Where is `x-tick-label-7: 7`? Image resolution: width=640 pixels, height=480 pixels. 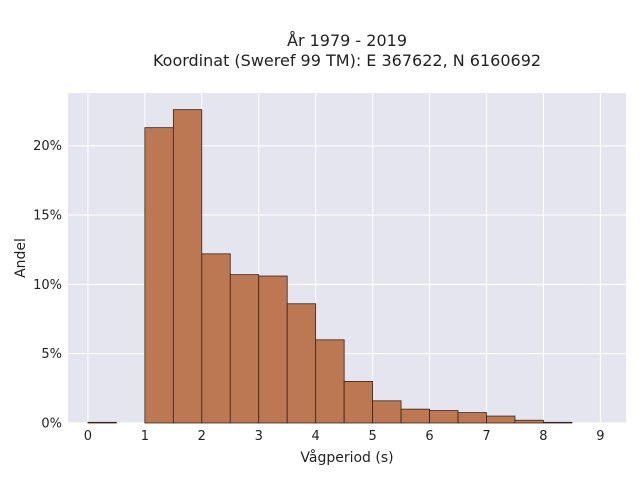
x-tick-label-7: 7 is located at coordinates (486, 436).